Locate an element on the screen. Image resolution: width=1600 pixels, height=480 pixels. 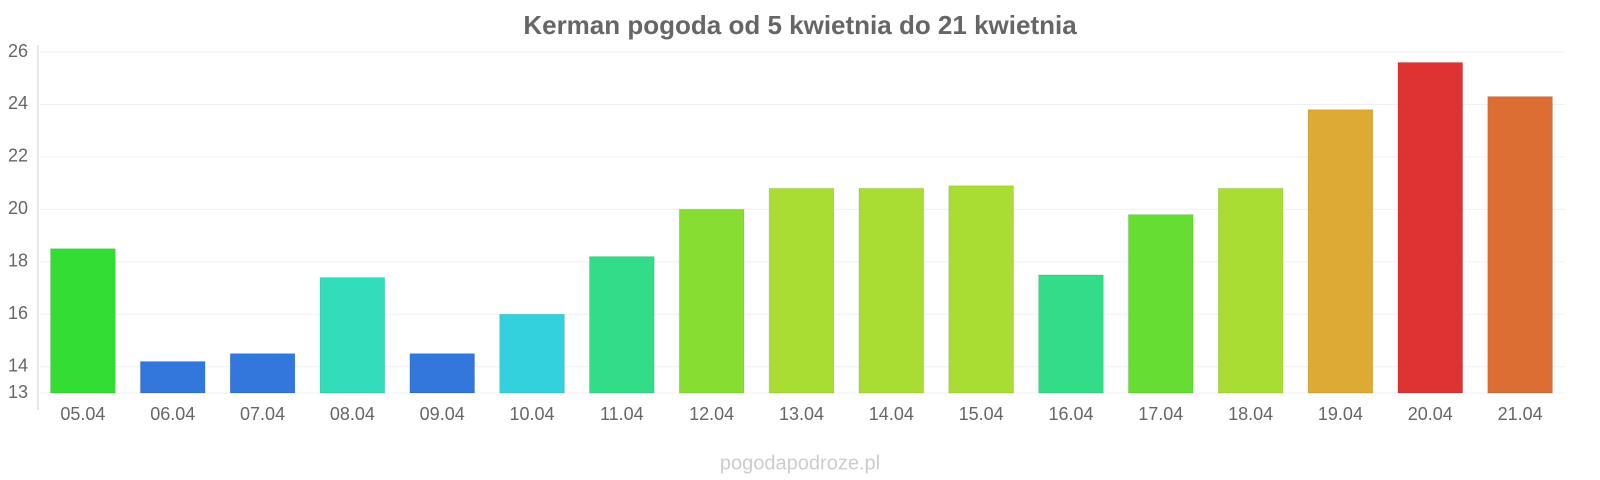
x-tick-label: 10.04 is located at coordinates (532, 414).